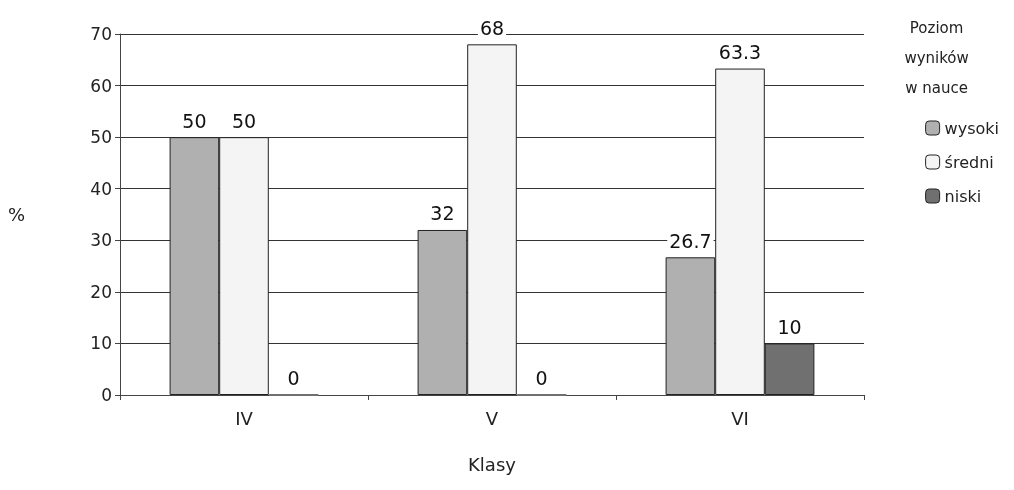 This screenshot has width=1014, height=490. I want to click on y-tick-label: 50, so click(101, 137).